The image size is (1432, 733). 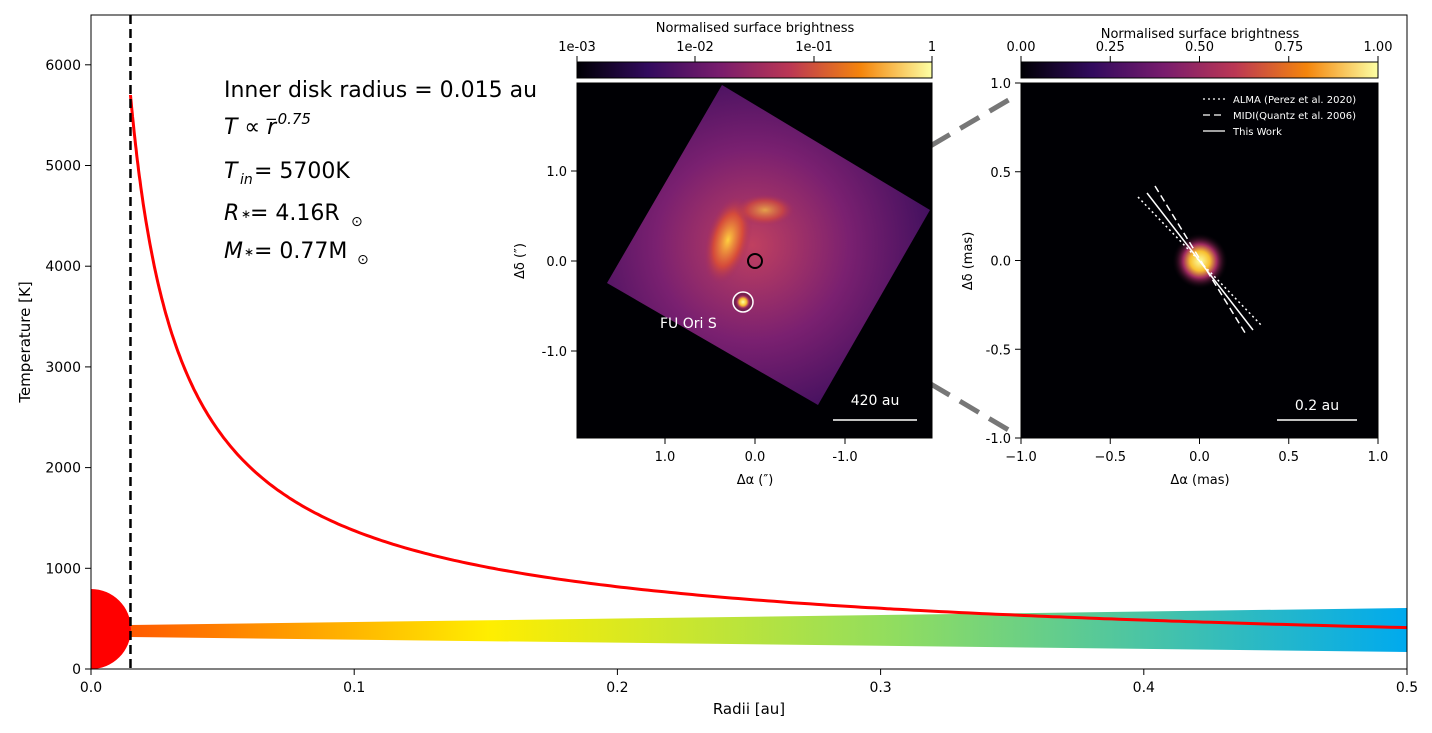 I want to click on y-tick-label: -0.5, so click(x=998, y=350).